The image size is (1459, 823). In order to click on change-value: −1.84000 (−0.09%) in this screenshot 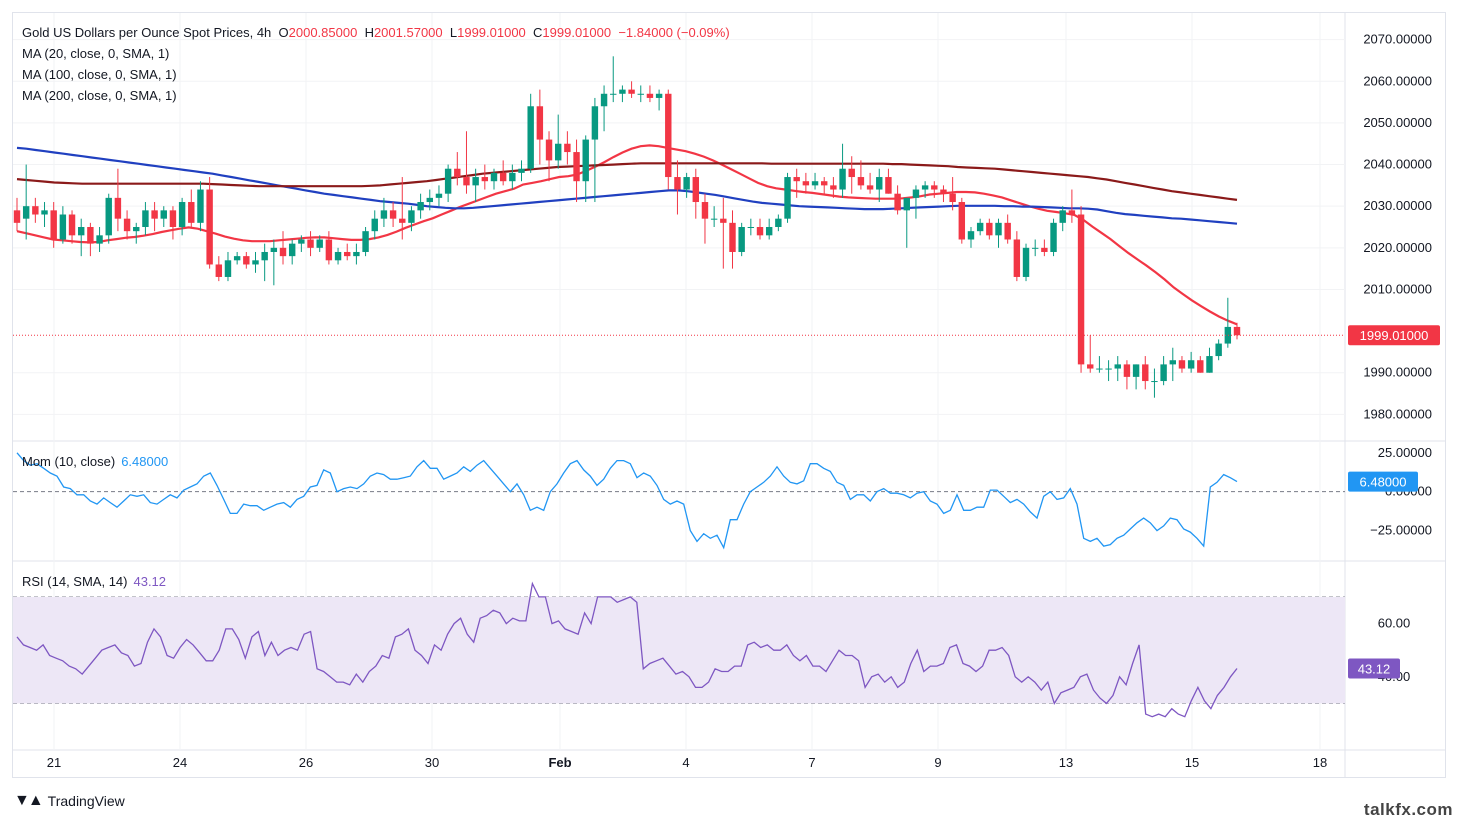, I will do `click(674, 32)`.